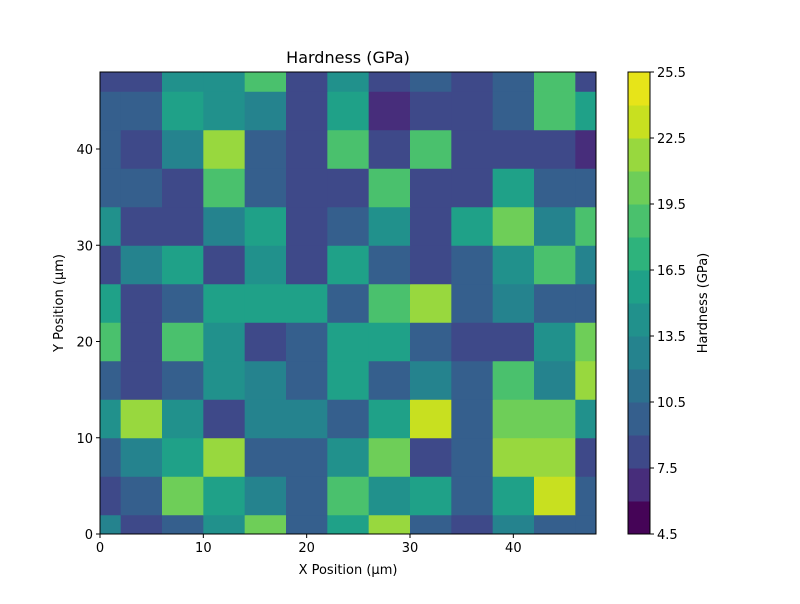 The height and width of the screenshot is (604, 800). What do you see at coordinates (348, 57) in the screenshot?
I see `chart-title: Hardness (GPa)` at bounding box center [348, 57].